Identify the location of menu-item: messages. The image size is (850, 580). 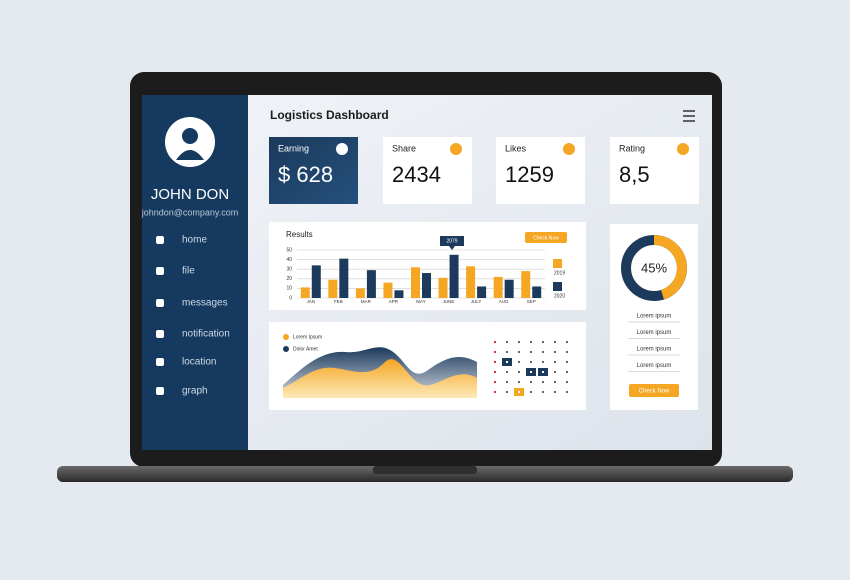
(205, 303).